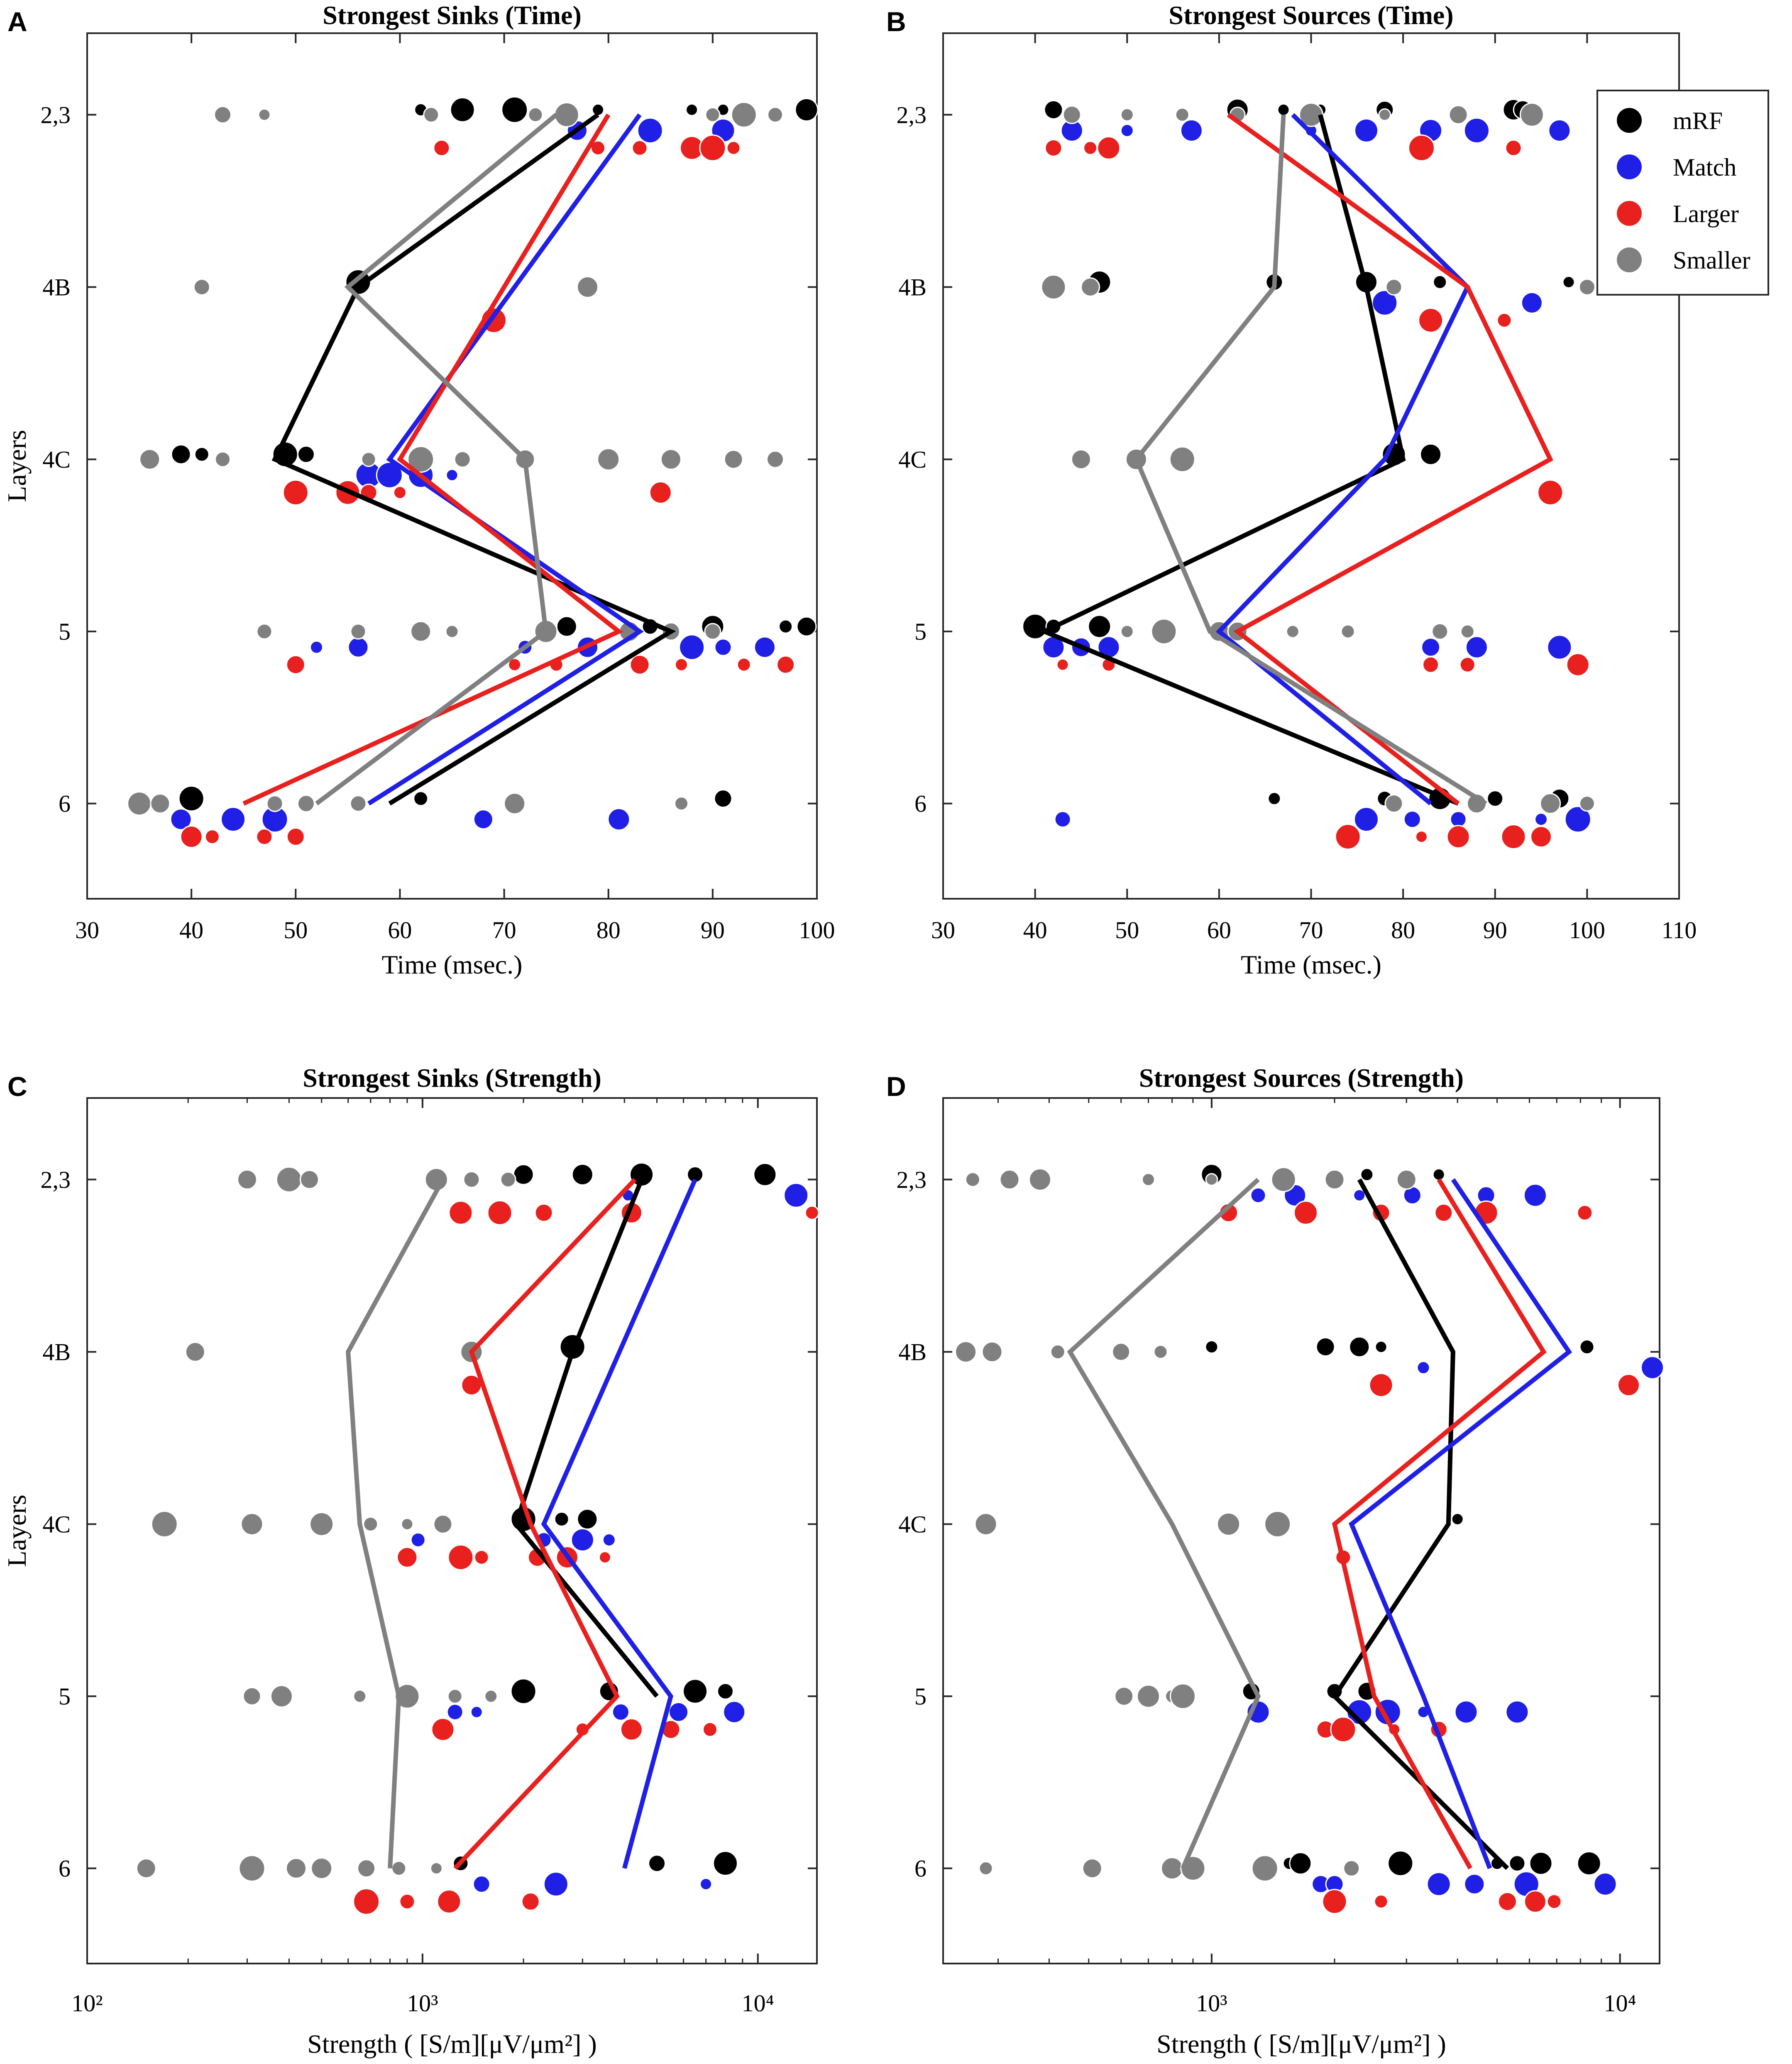  What do you see at coordinates (896, 1086) in the screenshot?
I see `panel-letter: D` at bounding box center [896, 1086].